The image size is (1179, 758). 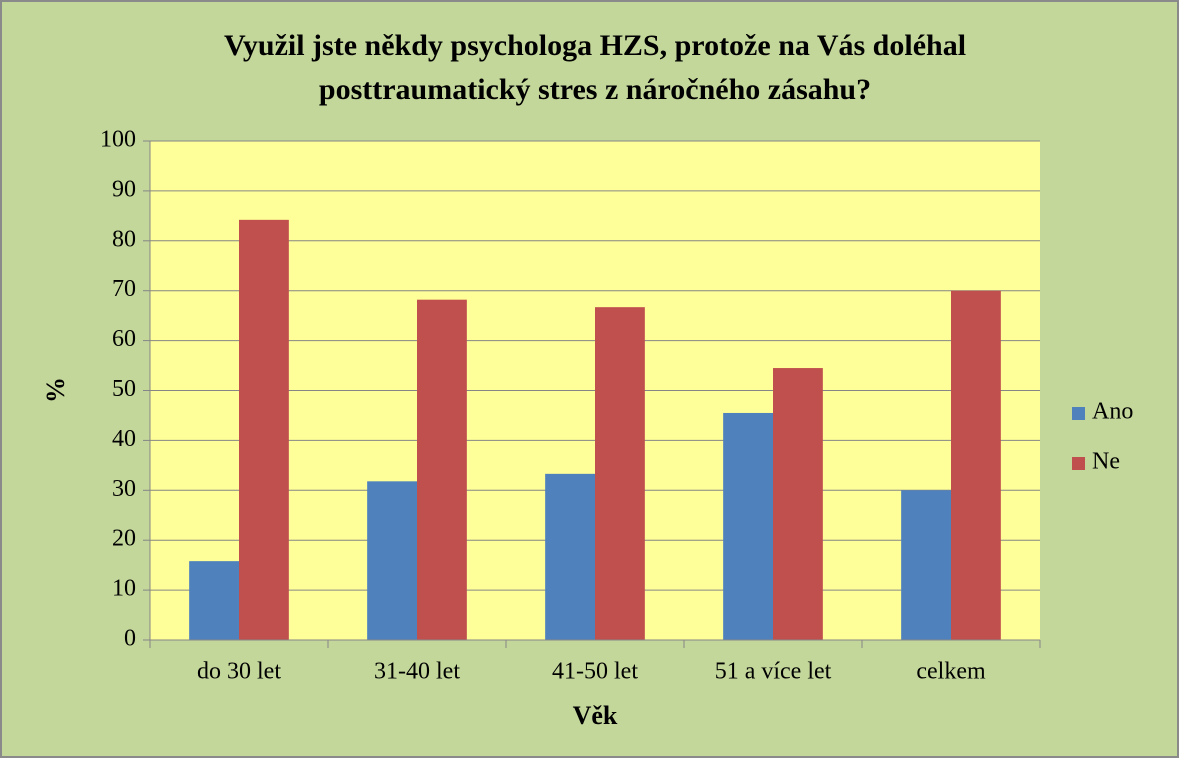 What do you see at coordinates (1112, 412) in the screenshot?
I see `legend-label: Ano` at bounding box center [1112, 412].